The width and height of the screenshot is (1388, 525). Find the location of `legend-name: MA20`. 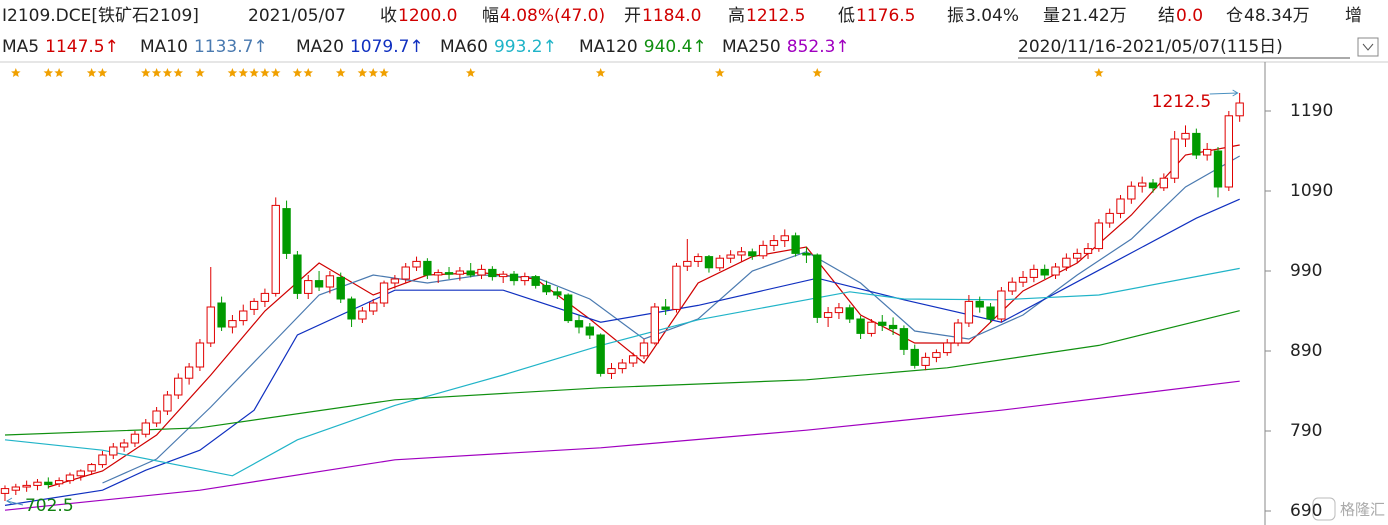

legend-name: MA20 is located at coordinates (320, 47).